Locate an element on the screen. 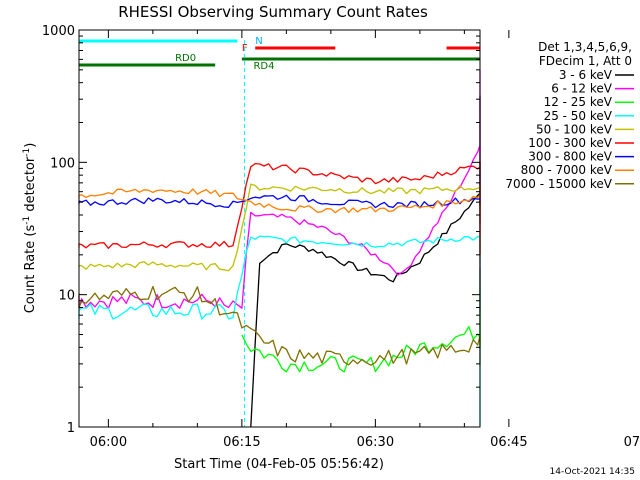 The image size is (640, 480). x-tick-label: 06:15 is located at coordinates (241, 442).